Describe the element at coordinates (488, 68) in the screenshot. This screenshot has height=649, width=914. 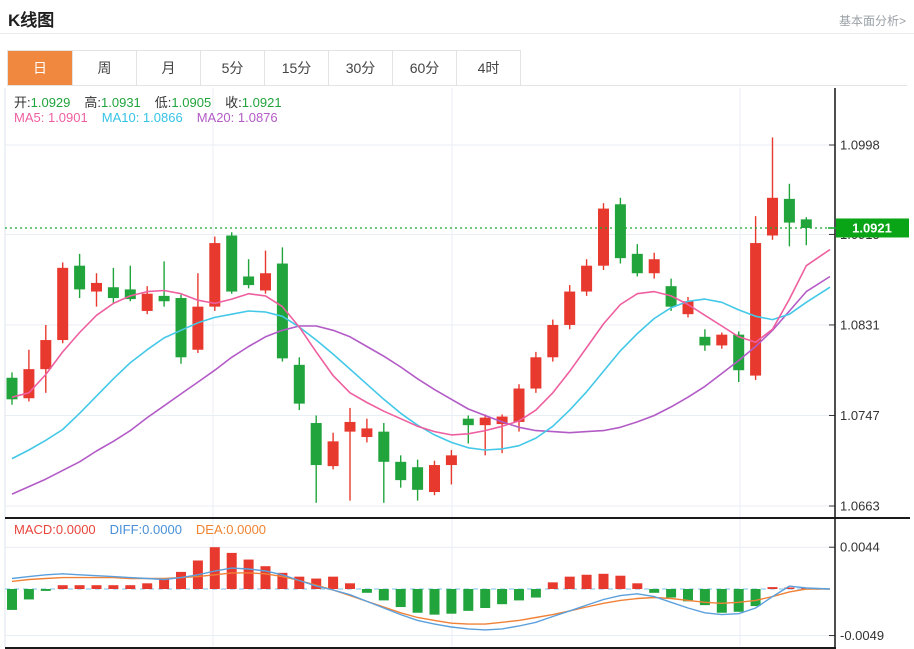
I see `tab-4时: 4时` at that location.